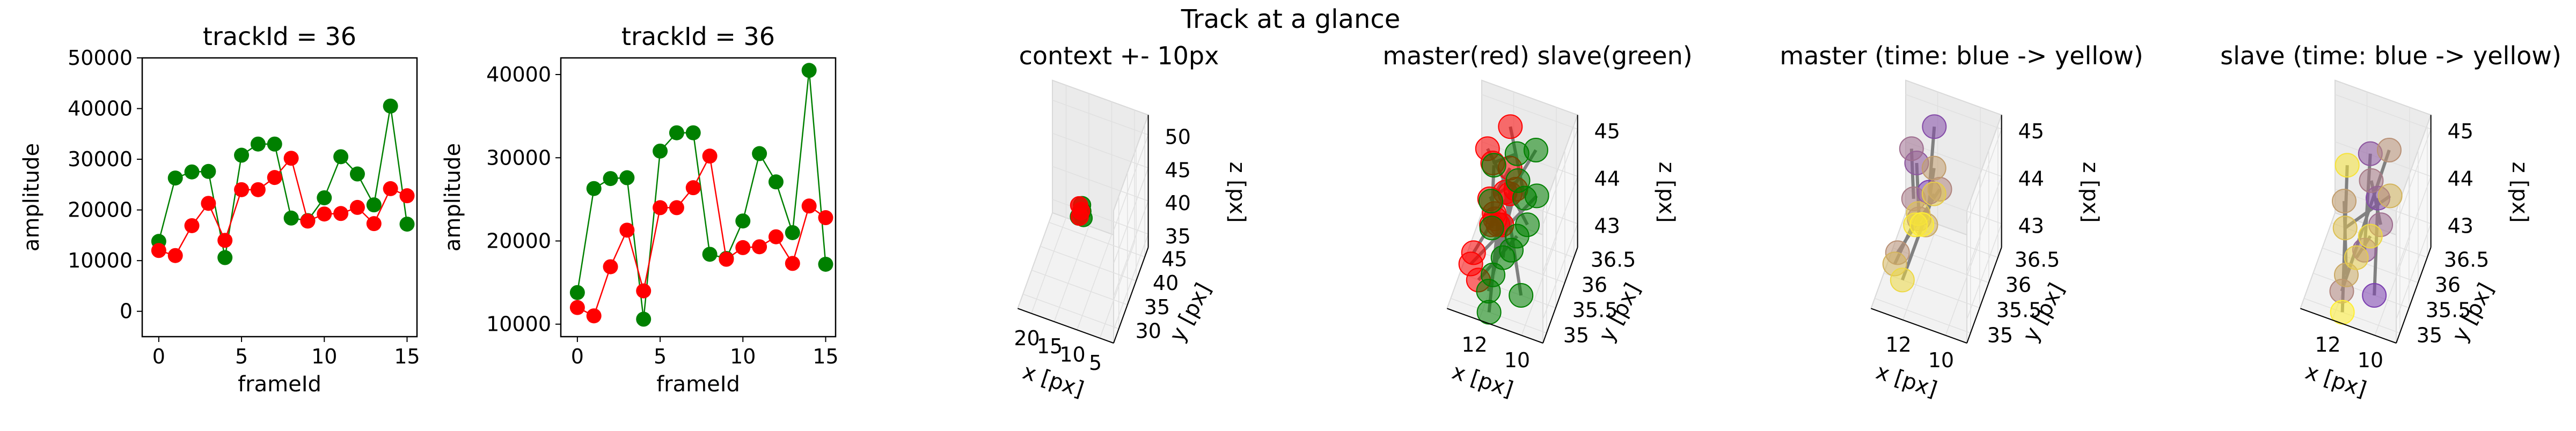  What do you see at coordinates (1119, 55) in the screenshot?
I see `chart-title: context +- 10px` at bounding box center [1119, 55].